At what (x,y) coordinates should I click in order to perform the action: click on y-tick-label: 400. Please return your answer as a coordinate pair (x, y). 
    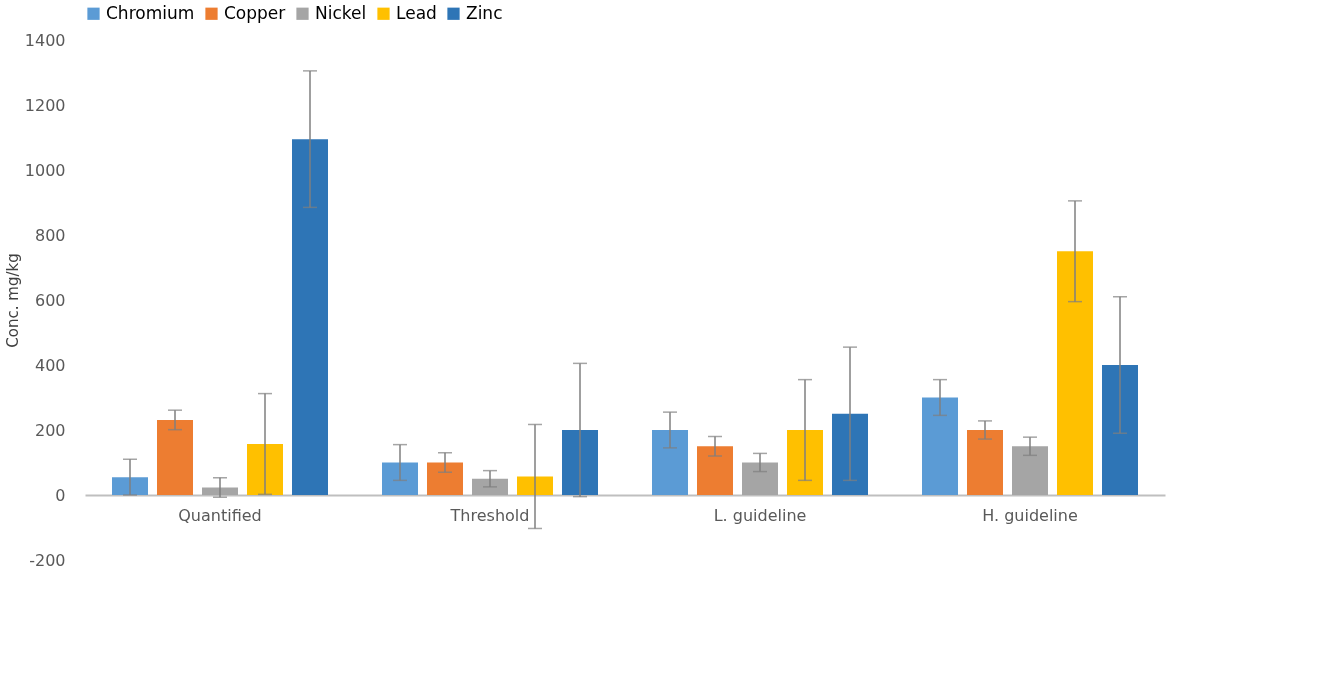
    Looking at the image, I should click on (50, 365).